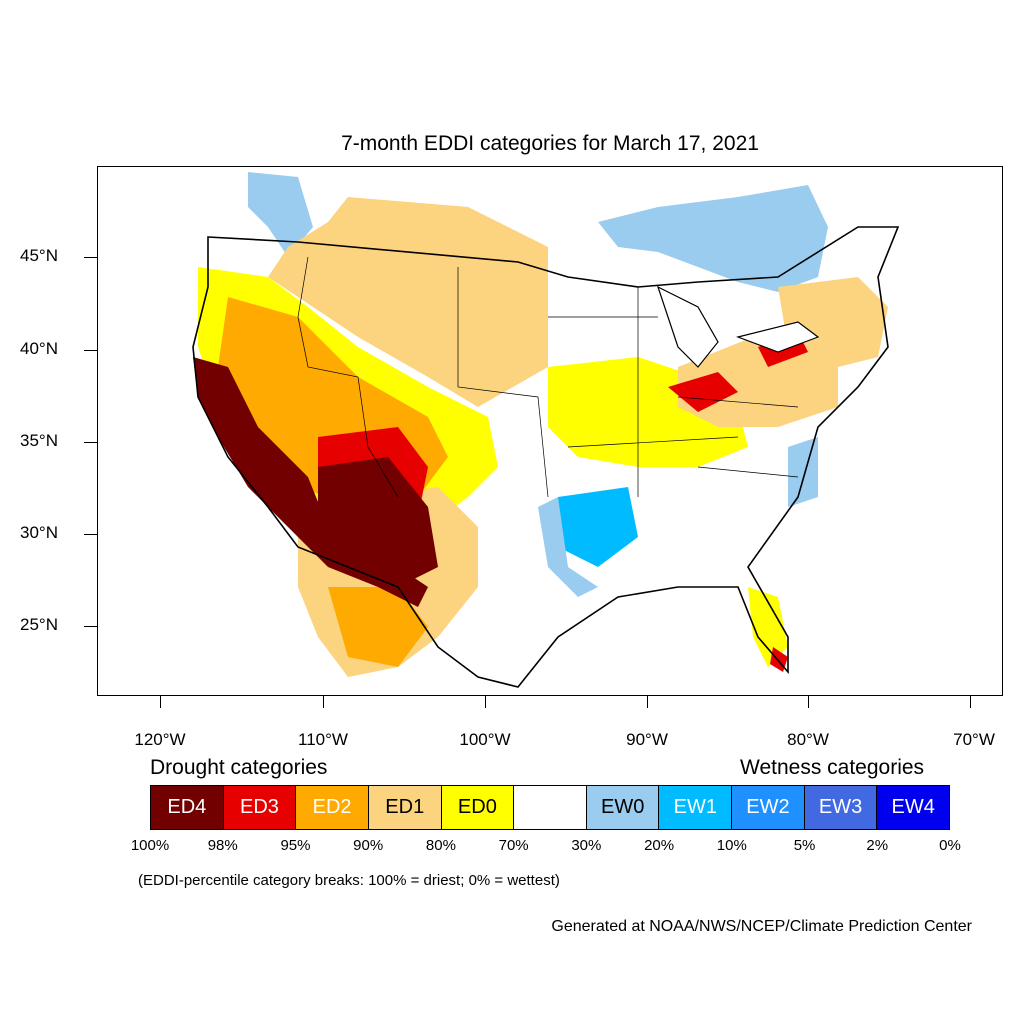 The width and height of the screenshot is (1024, 1024). Describe the element at coordinates (160, 739) in the screenshot. I see `lon-label-120: 120°W` at that location.